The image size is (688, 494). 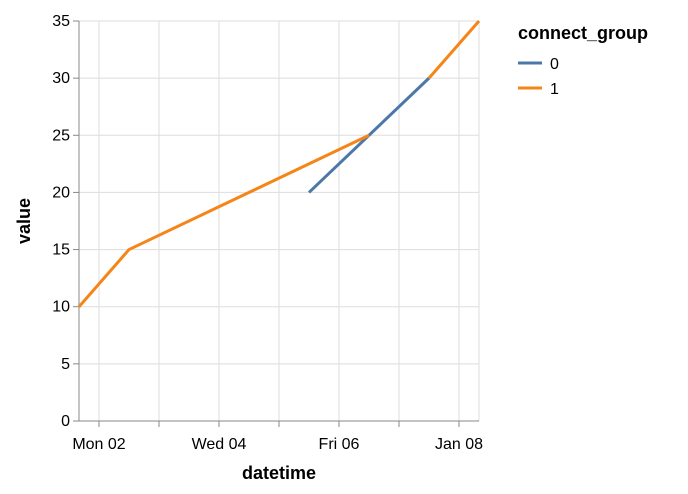 I want to click on y-tick-label: 10, so click(x=61, y=307).